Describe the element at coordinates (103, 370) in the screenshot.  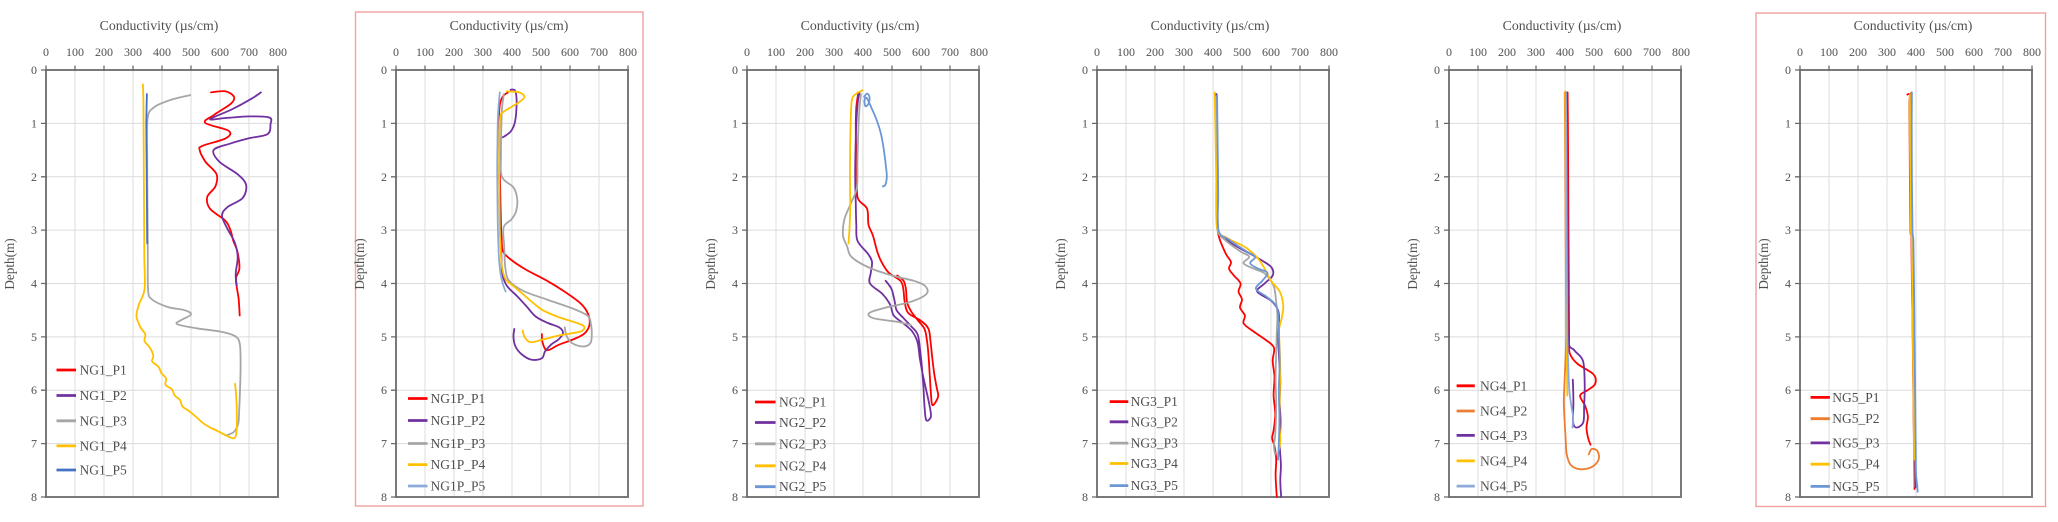
I see `svg-text: NG1_P1` at that location.